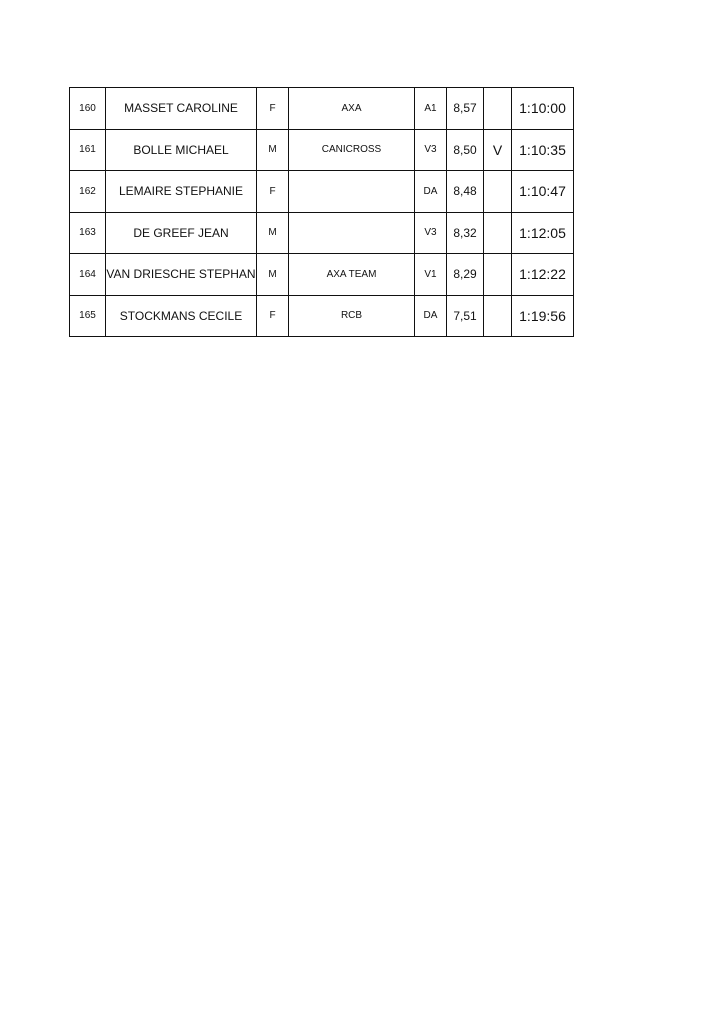 This screenshot has height=1024, width=724. Describe the element at coordinates (87, 108) in the screenshot. I see `cell-bib: 160` at that location.